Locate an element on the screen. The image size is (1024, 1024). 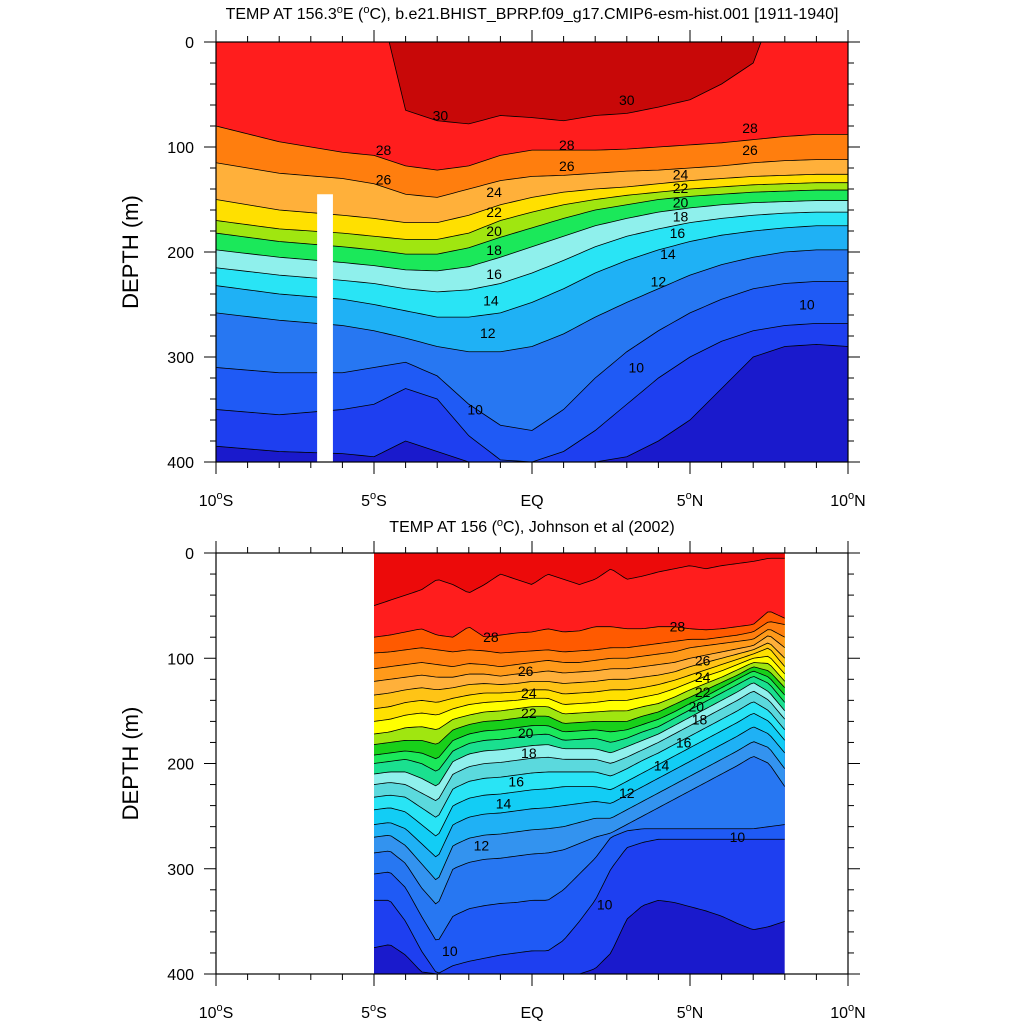
chart-title: TEMP AT 156 (oC), Johnson et al (2002) is located at coordinates (531, 526).